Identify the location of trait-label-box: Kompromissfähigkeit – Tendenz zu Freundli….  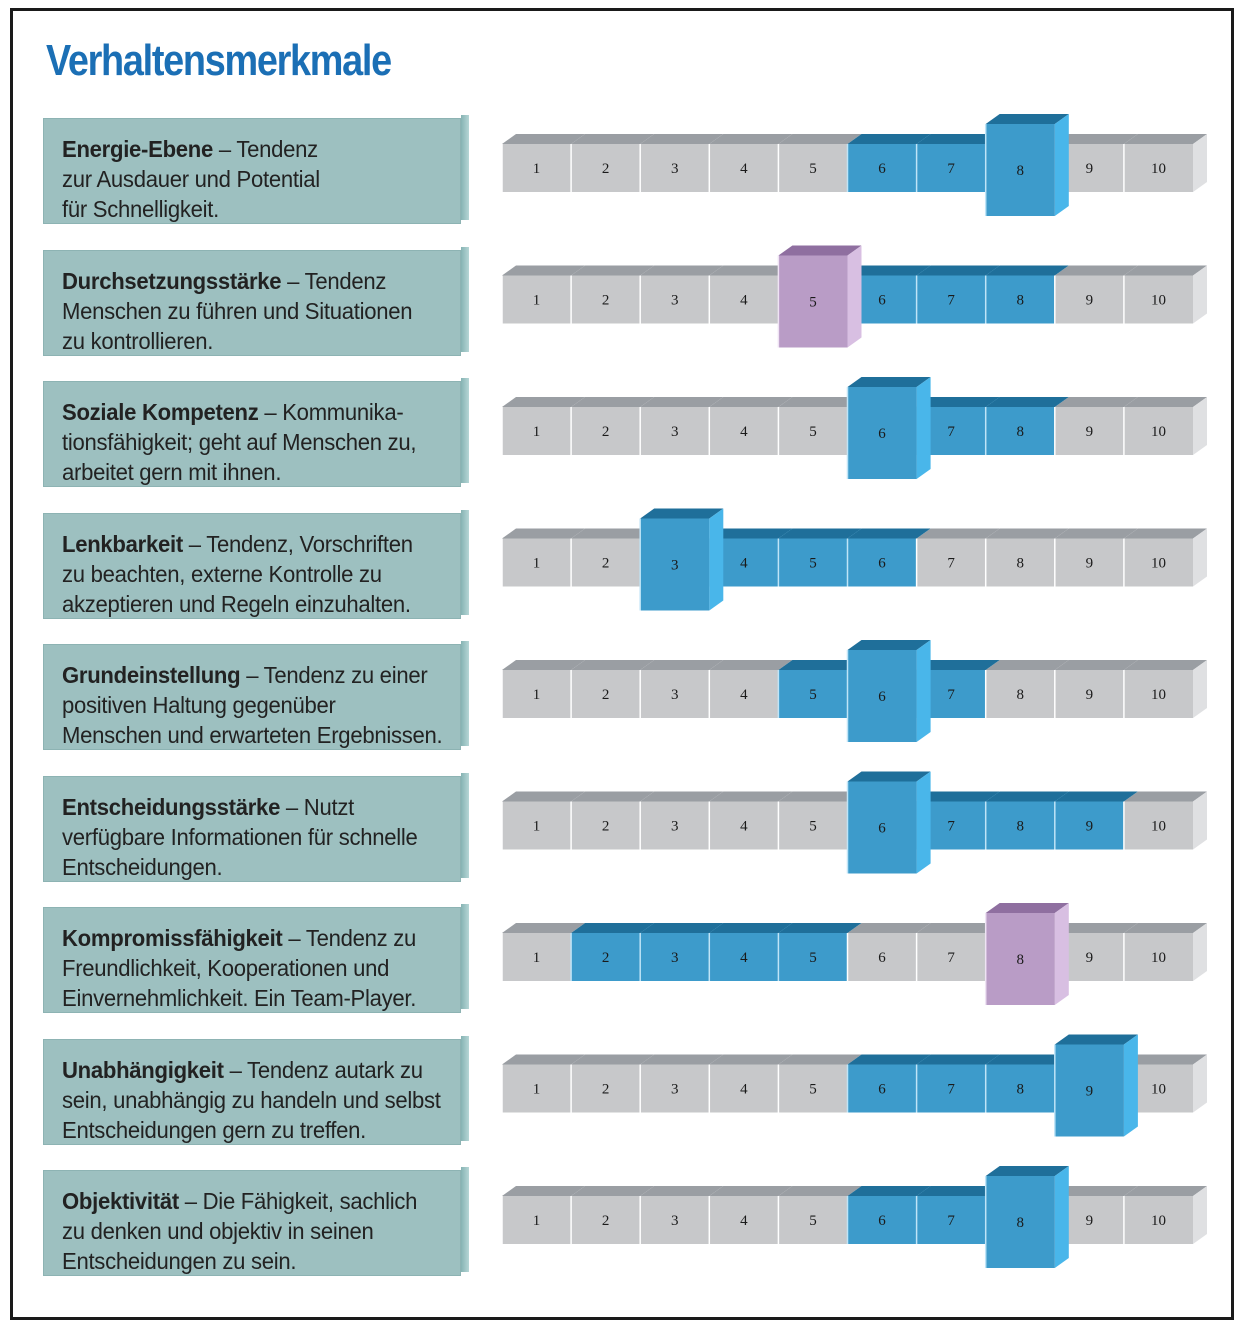
(256, 958).